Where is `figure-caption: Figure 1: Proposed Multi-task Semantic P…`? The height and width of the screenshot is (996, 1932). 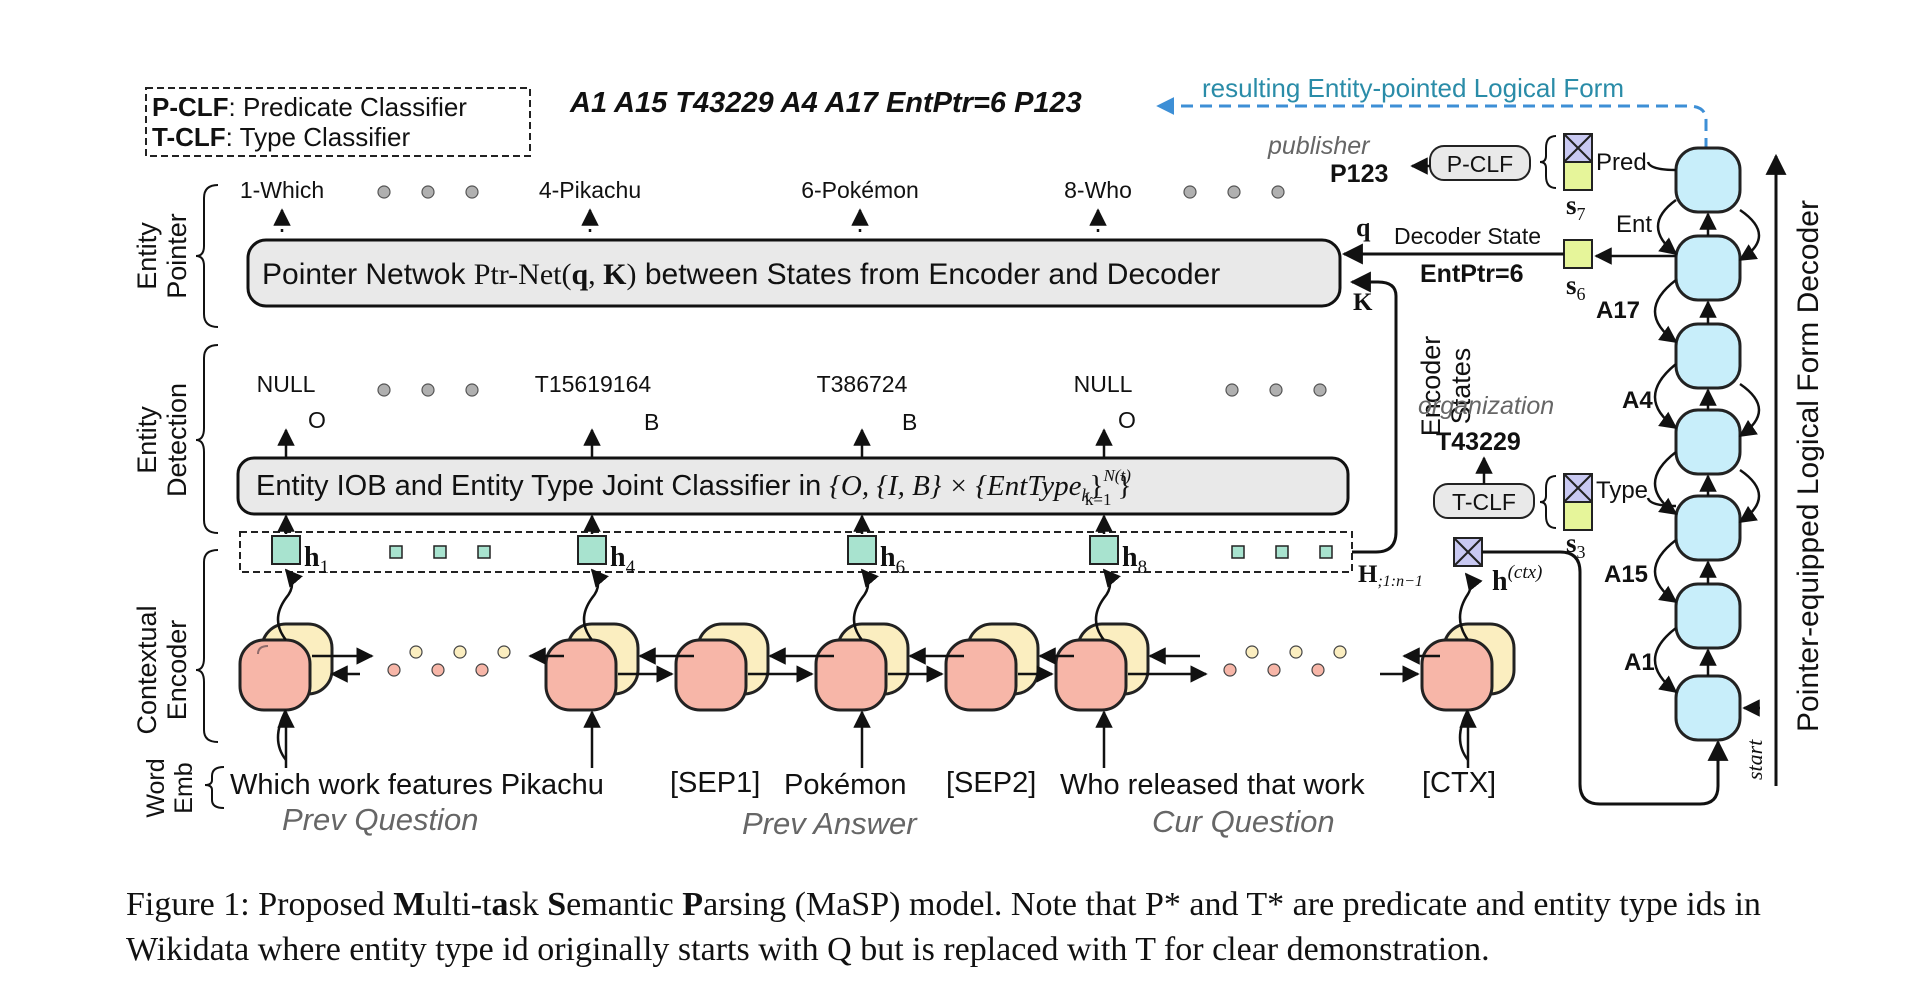 figure-caption: Figure 1: Proposed Multi-task Semantic P… is located at coordinates (943, 927).